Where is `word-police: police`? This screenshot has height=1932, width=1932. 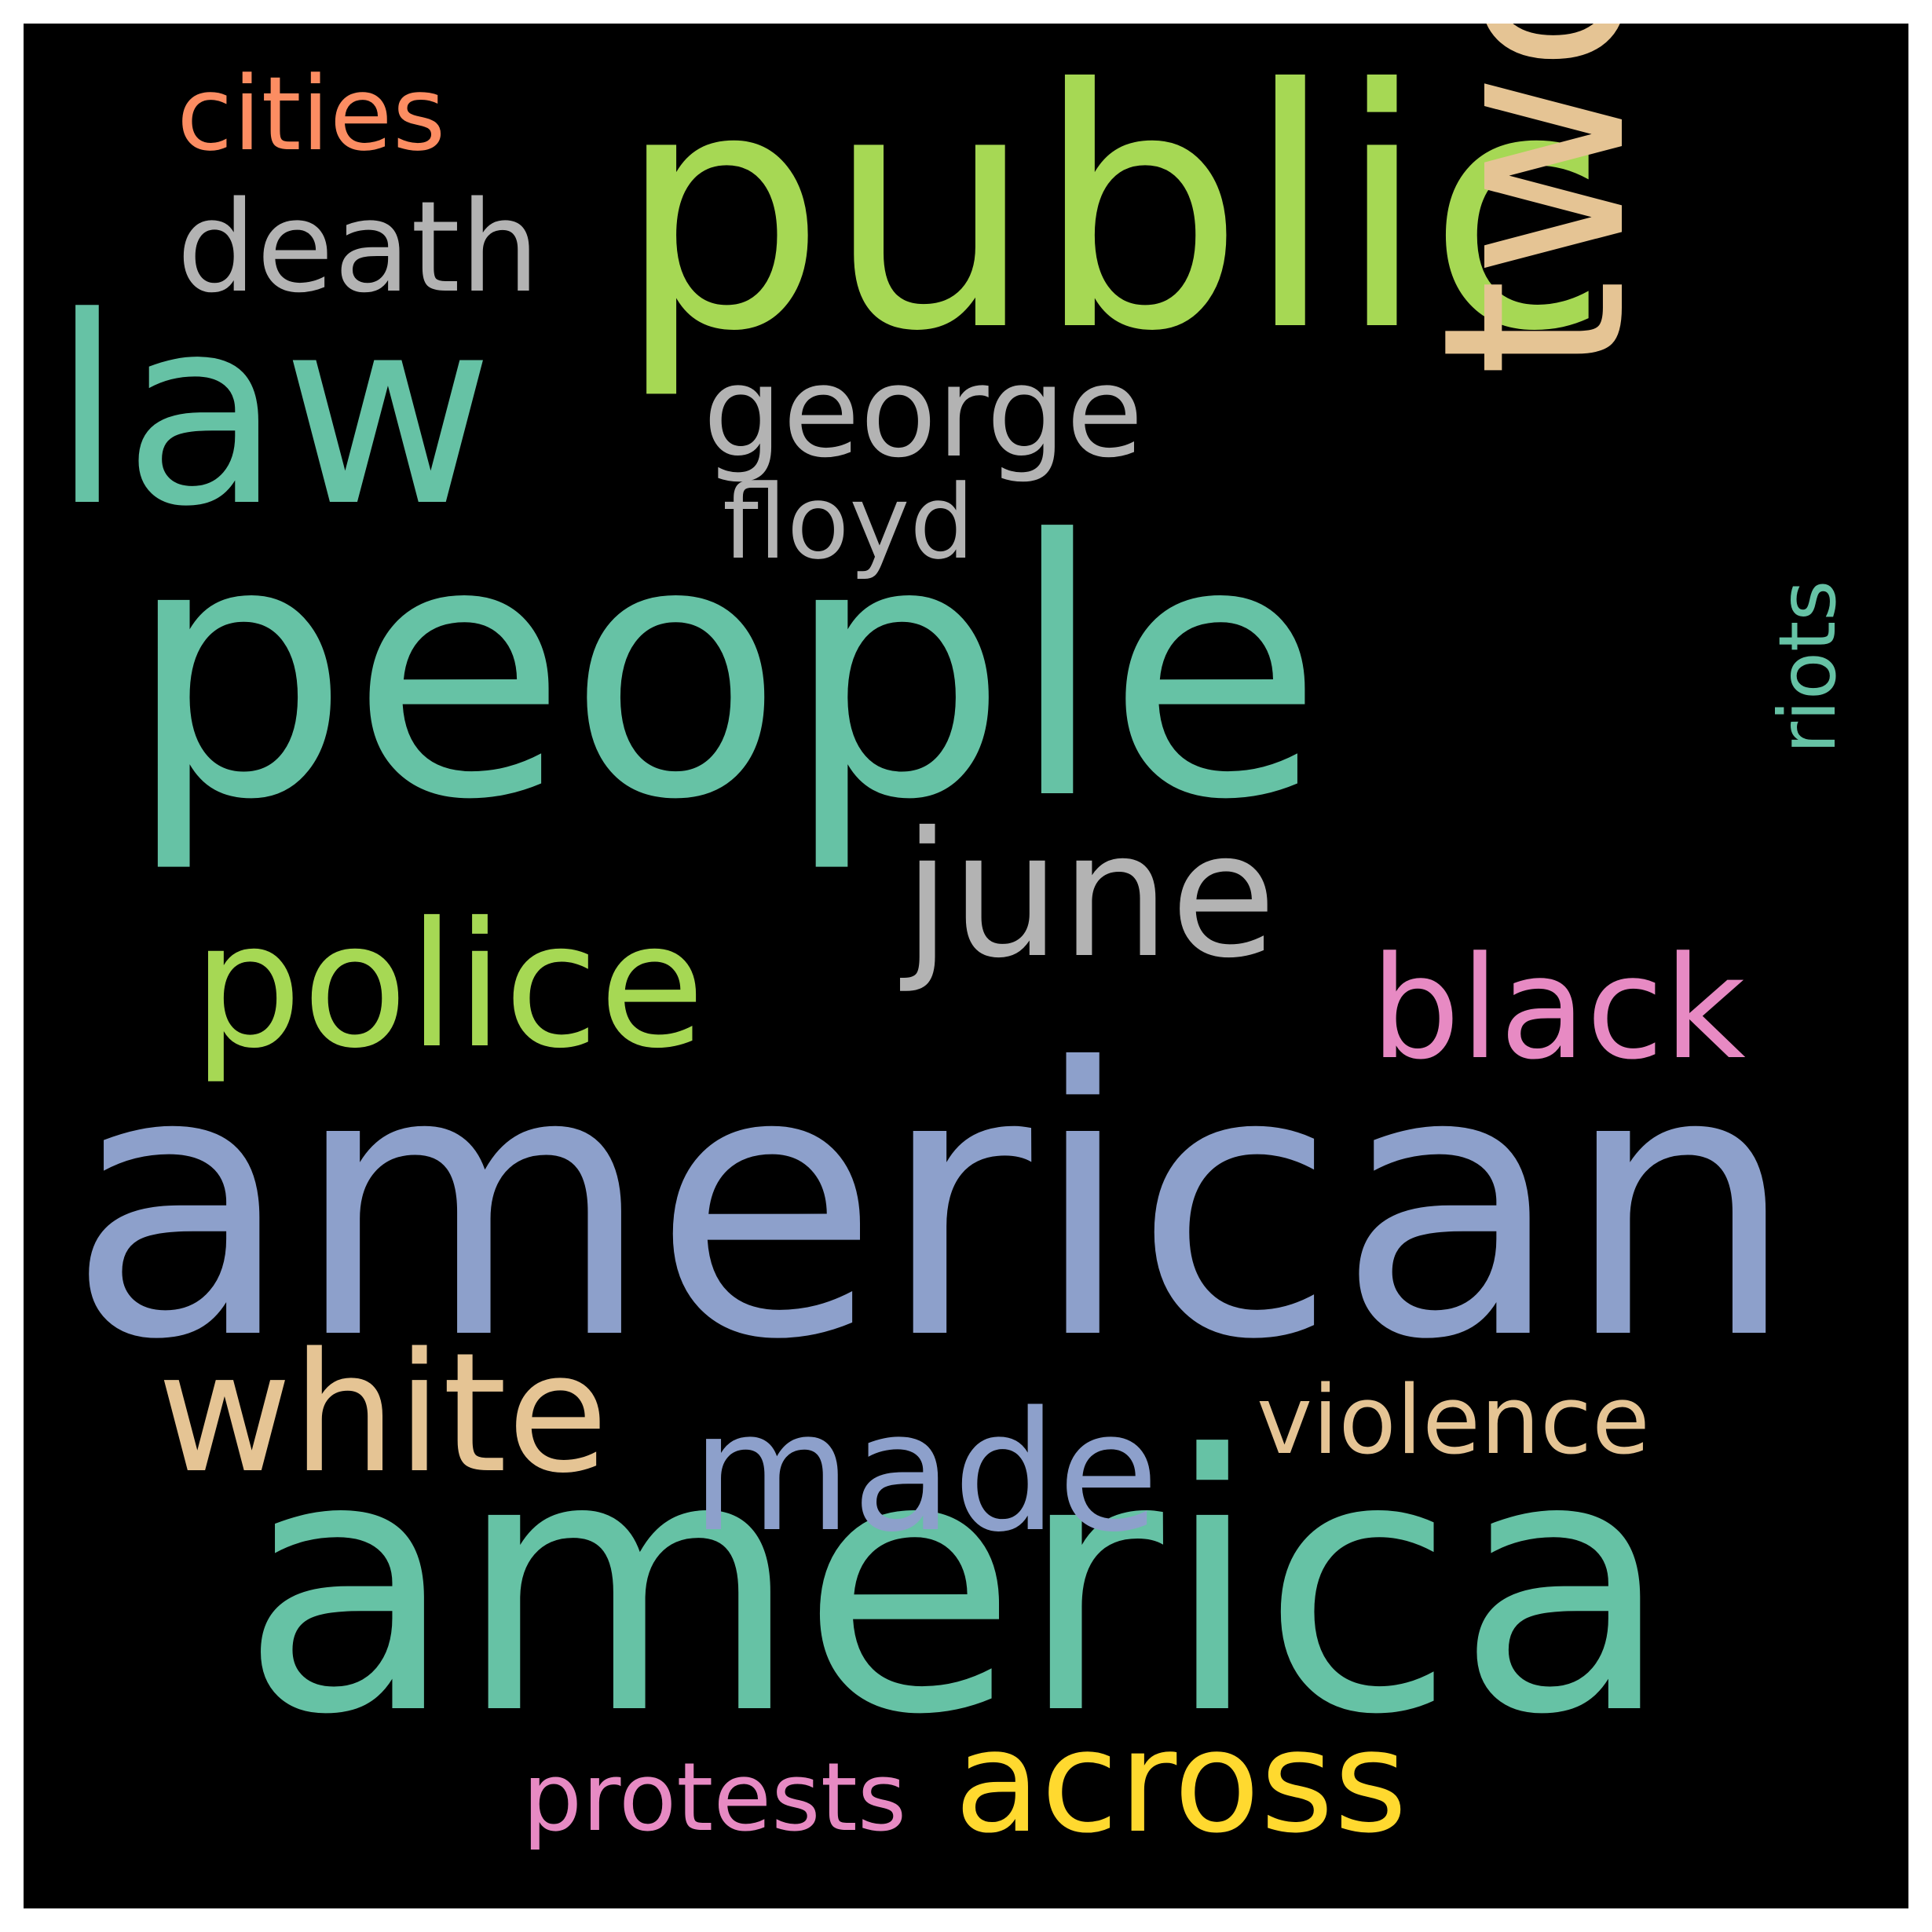
word-police: police is located at coordinates (448, 986).